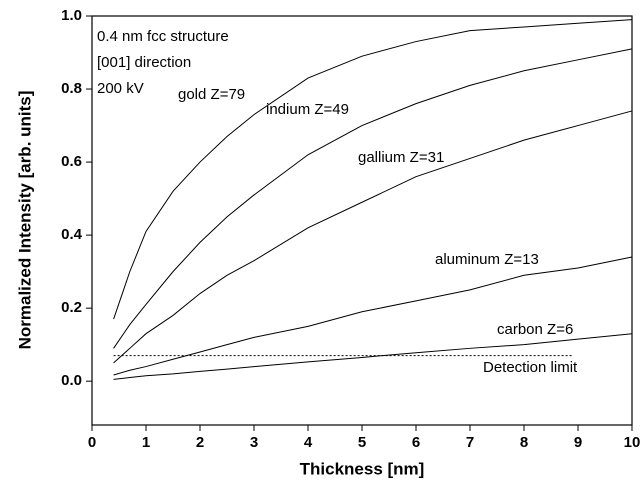  Describe the element at coordinates (200, 442) in the screenshot. I see `x-tick-label: 2` at that location.